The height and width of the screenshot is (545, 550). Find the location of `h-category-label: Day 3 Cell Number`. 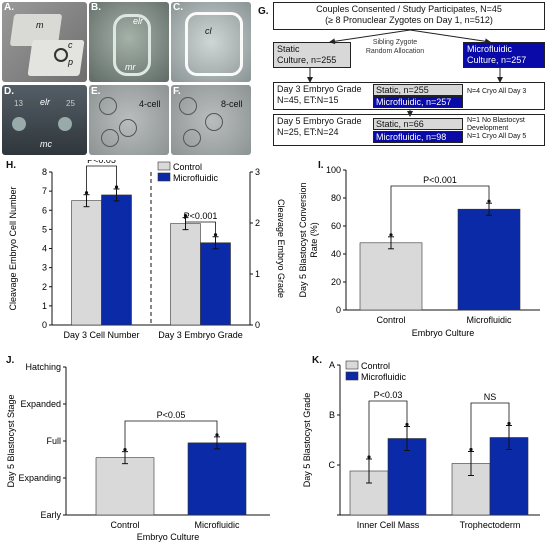

h-category-label: Day 3 Cell Number is located at coordinates (101, 335).